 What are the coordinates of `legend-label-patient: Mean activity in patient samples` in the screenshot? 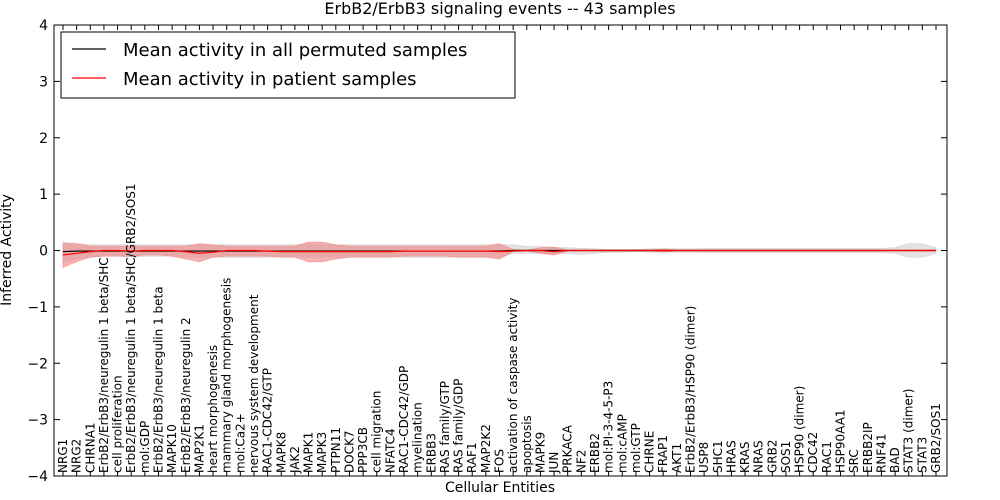 It's located at (270, 79).